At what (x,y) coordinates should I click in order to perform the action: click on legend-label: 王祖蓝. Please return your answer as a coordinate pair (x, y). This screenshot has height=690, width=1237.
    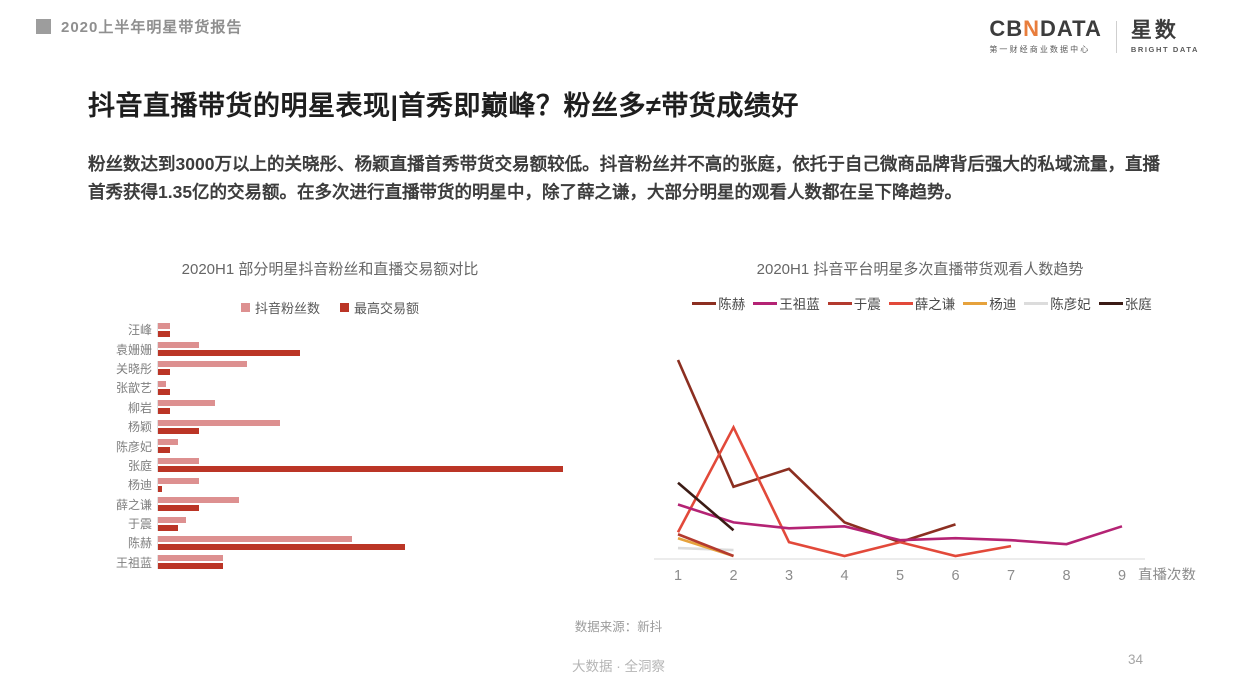
    Looking at the image, I should click on (799, 304).